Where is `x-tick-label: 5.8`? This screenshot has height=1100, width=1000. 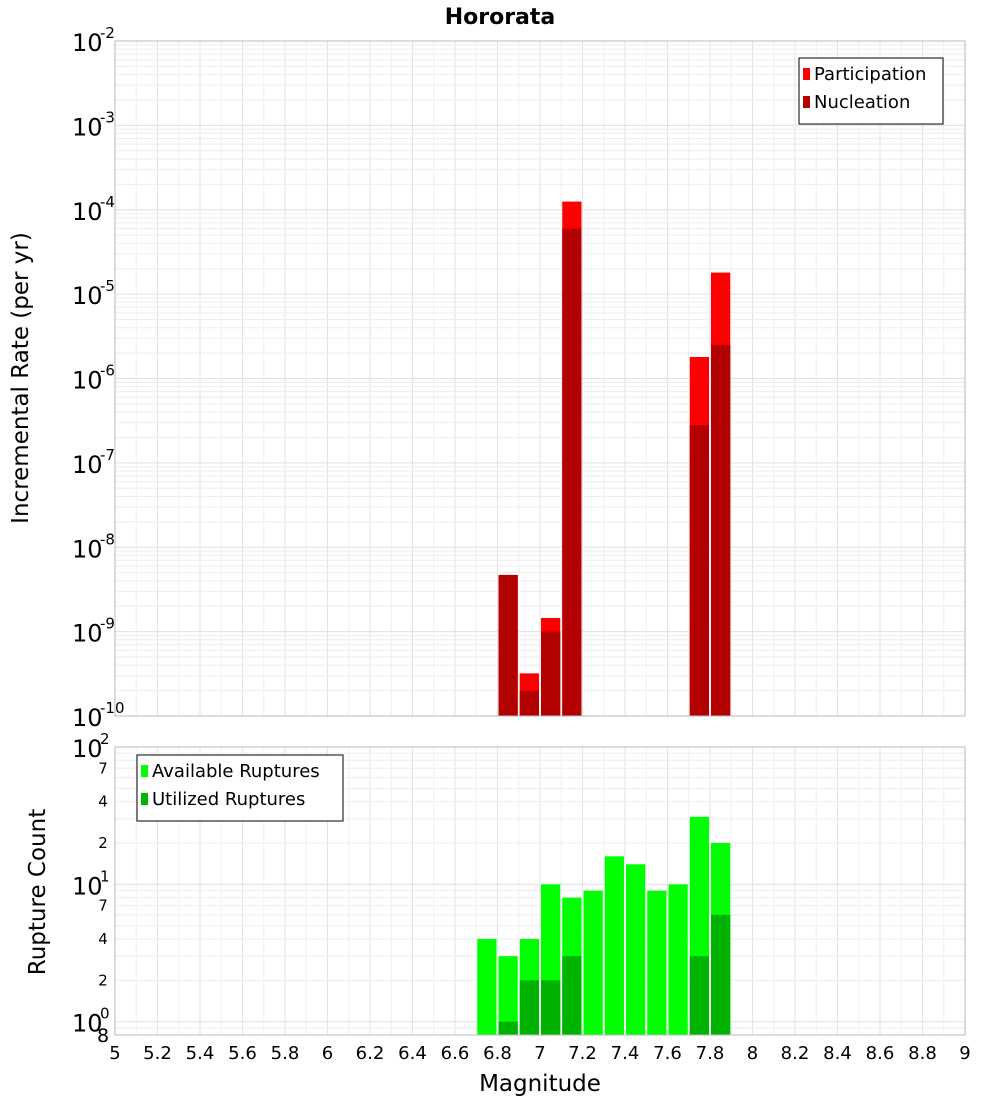
x-tick-label: 5.8 is located at coordinates (285, 1053).